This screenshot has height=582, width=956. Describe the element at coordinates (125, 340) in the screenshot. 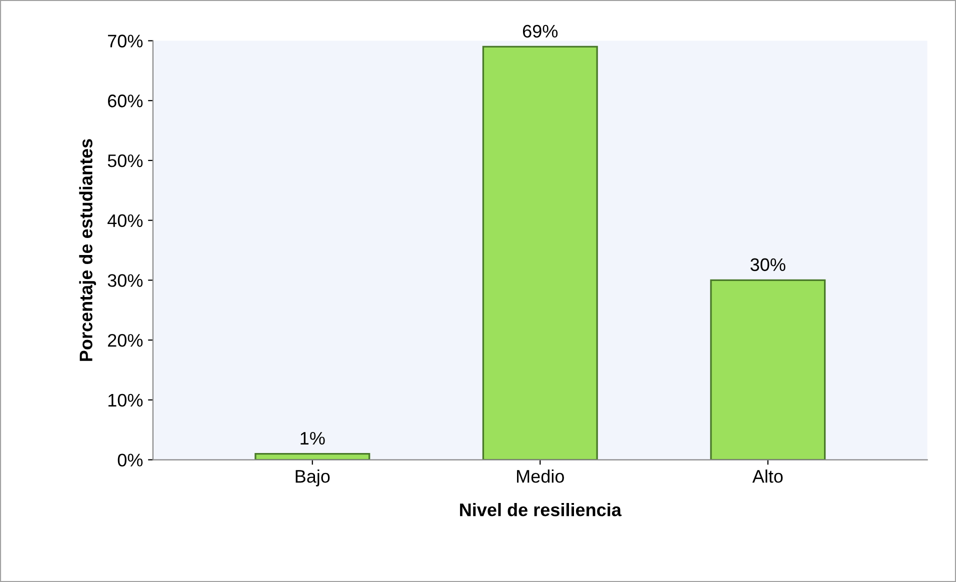

I see `y-tick-label: 20%` at that location.